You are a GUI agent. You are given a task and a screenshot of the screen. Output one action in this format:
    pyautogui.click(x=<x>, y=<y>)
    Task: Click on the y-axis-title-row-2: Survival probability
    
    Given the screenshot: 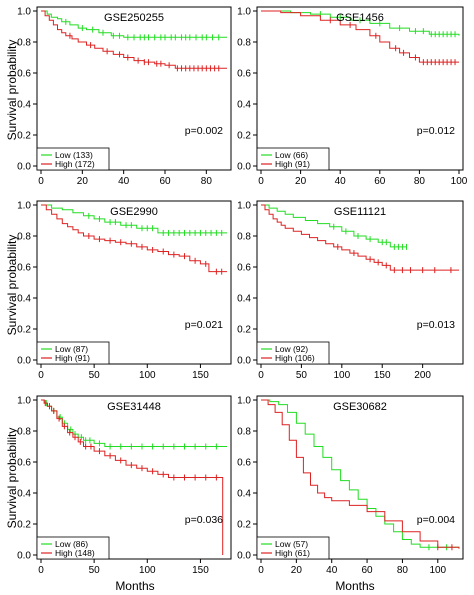 What is the action you would take?
    pyautogui.click(x=12, y=285)
    